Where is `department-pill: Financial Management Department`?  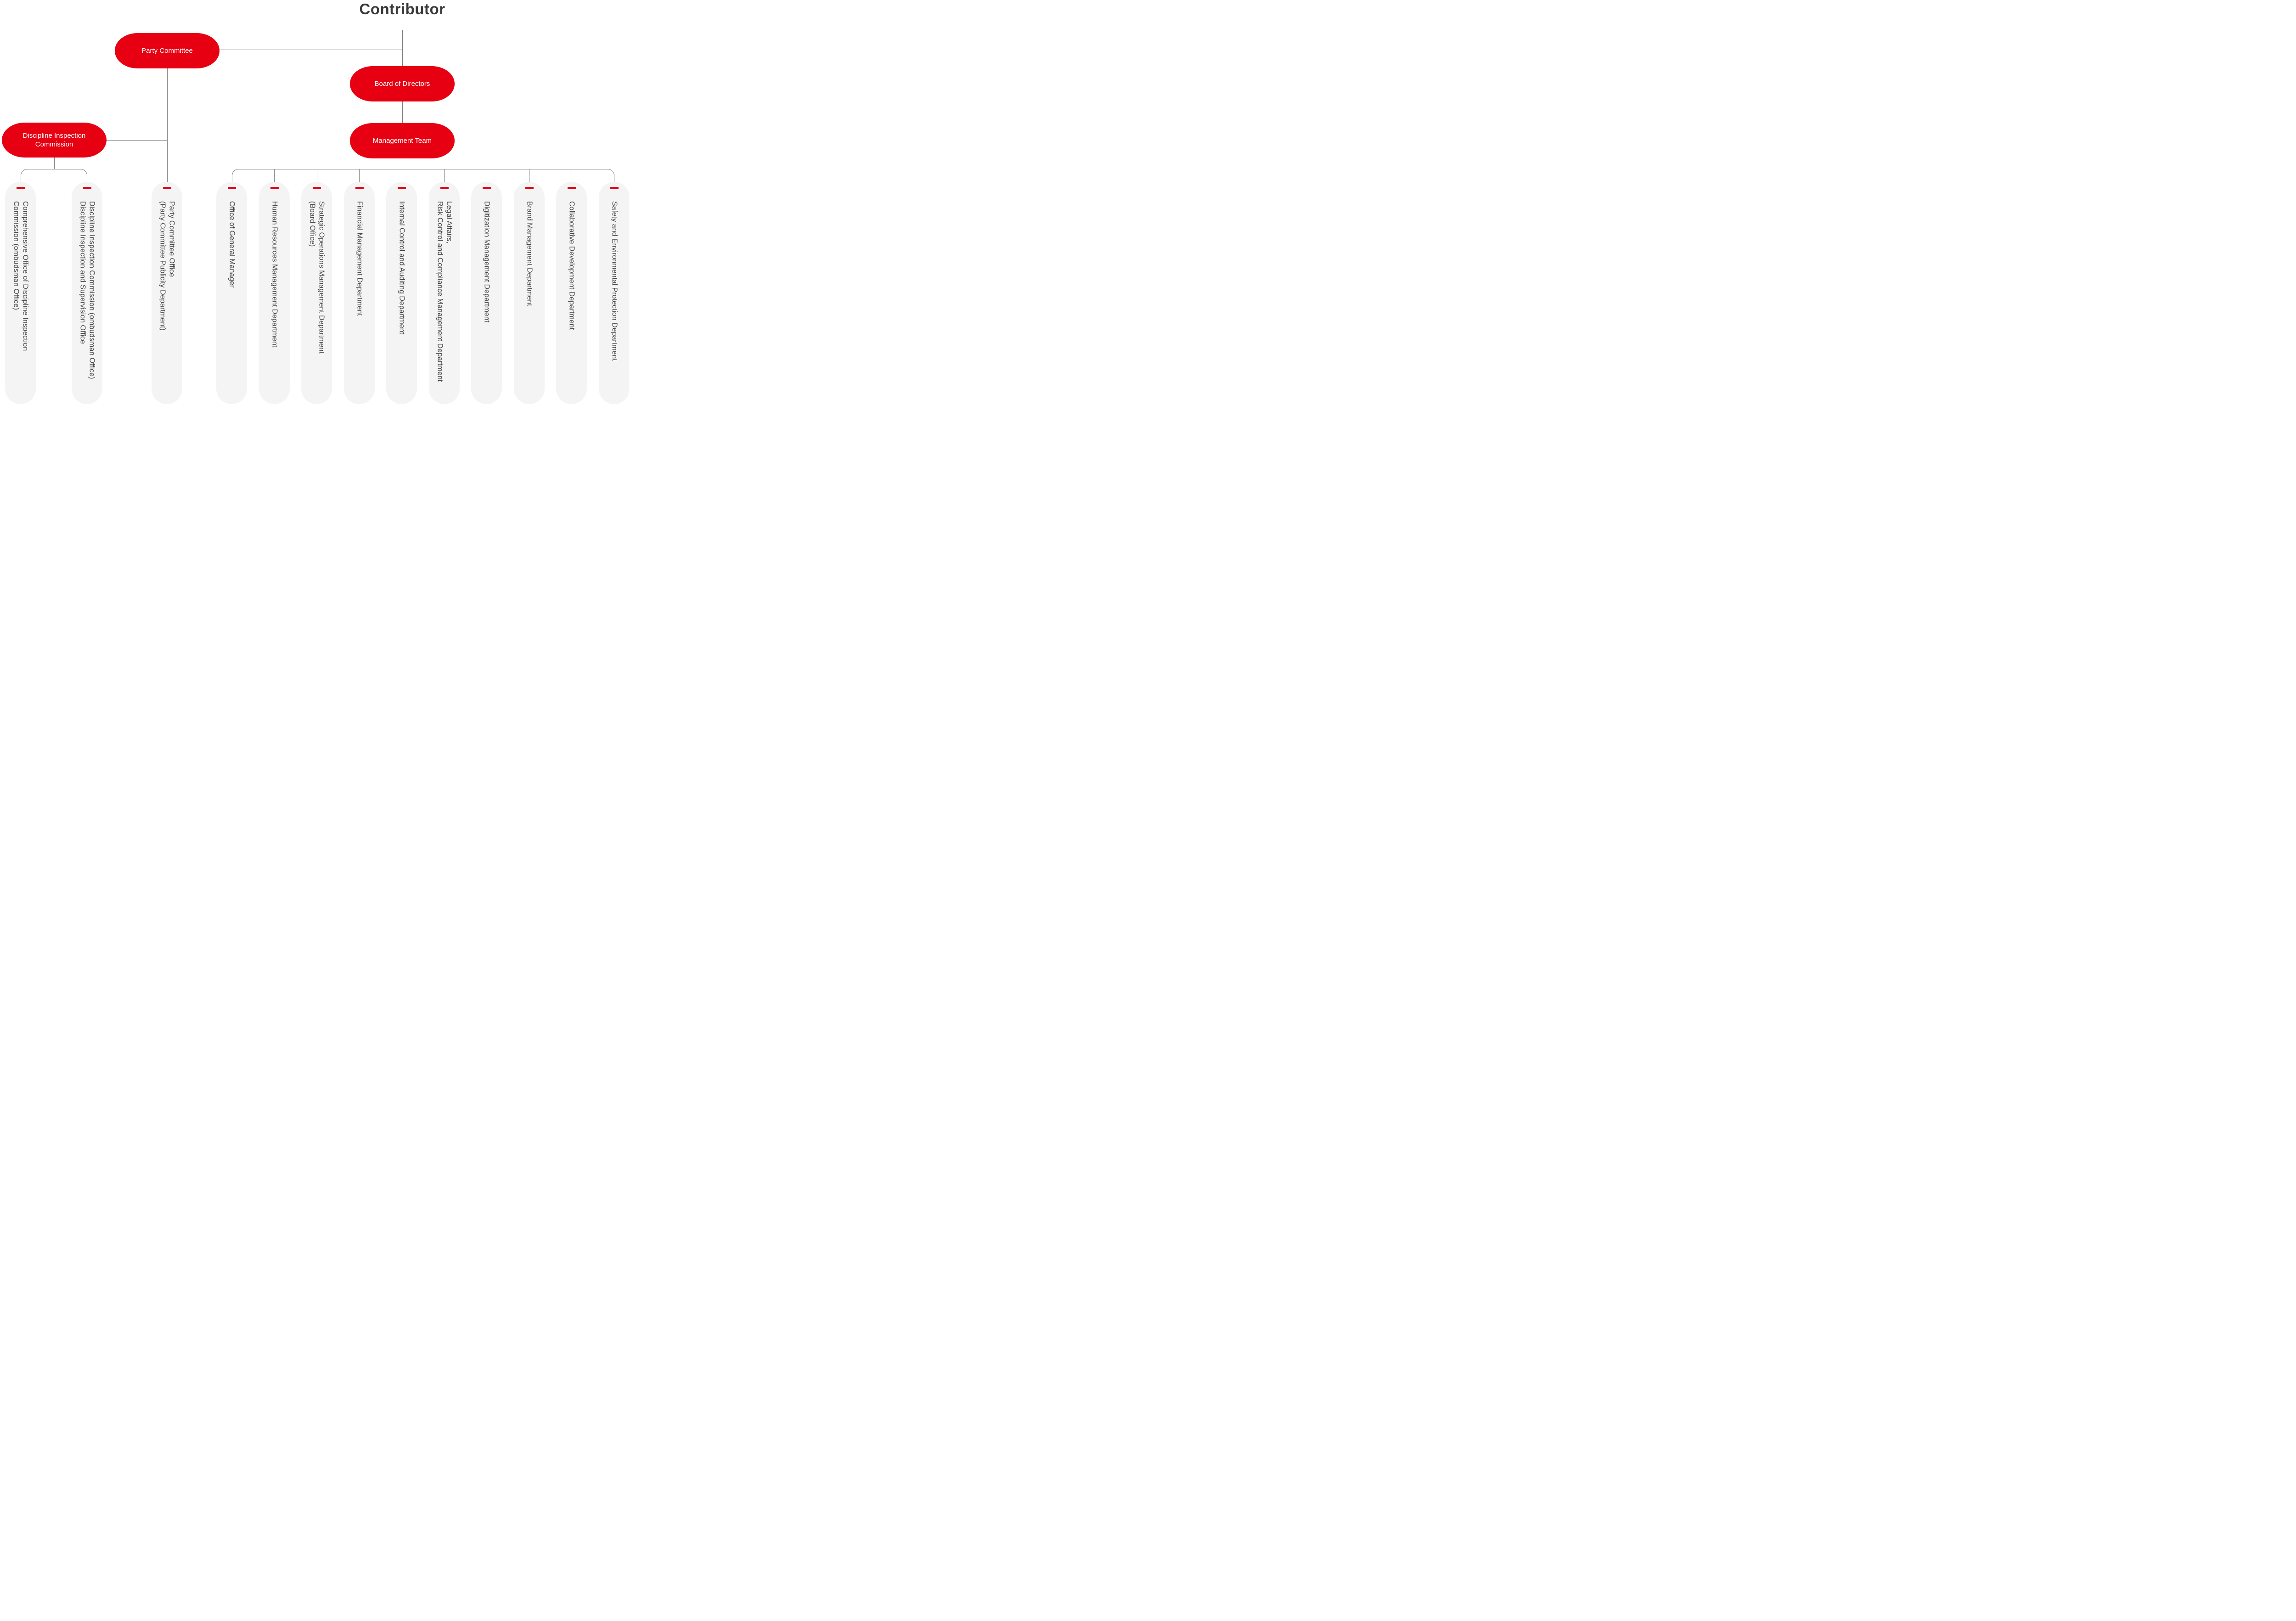 department-pill: Financial Management Department is located at coordinates (360, 293).